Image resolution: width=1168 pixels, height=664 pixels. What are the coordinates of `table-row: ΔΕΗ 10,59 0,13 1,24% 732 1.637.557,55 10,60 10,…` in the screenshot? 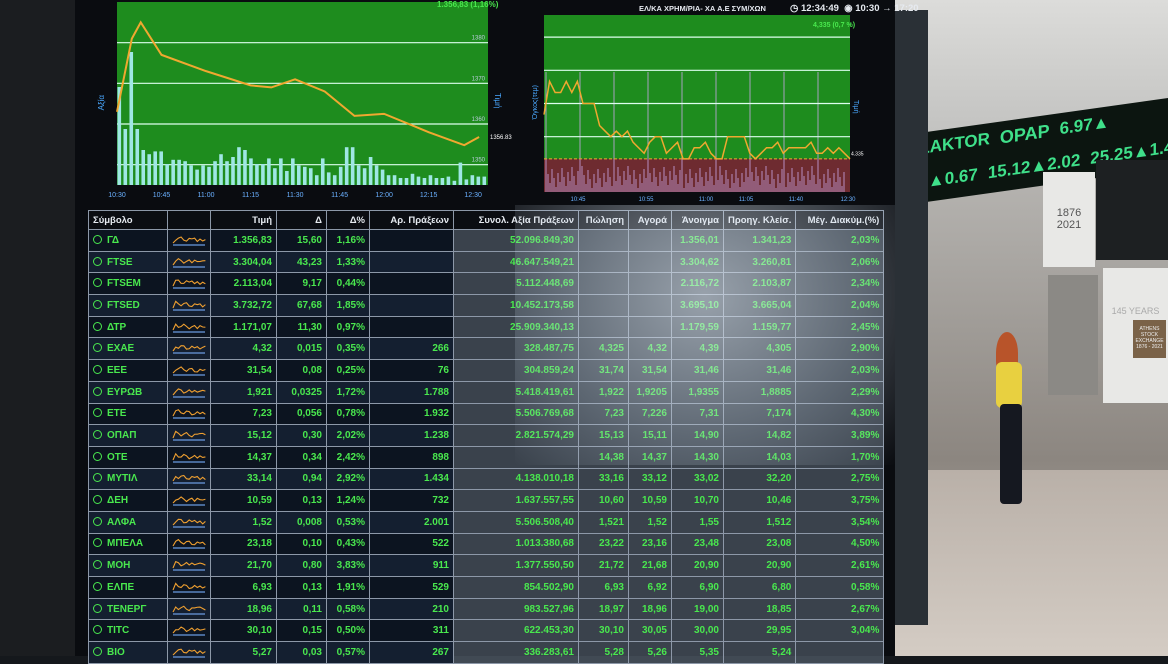 It's located at (486, 500).